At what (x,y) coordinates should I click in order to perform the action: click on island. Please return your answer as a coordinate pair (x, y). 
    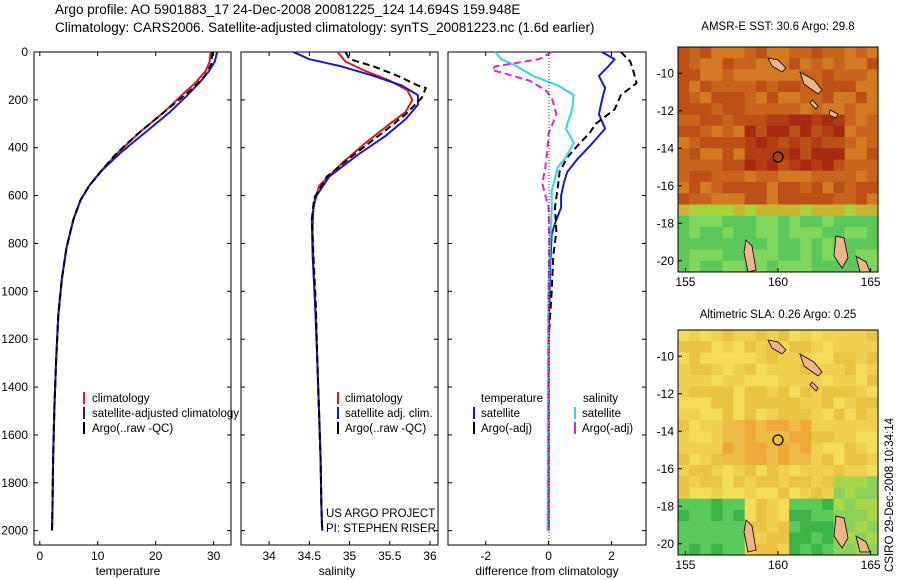
    Looking at the image, I should click on (833, 114).